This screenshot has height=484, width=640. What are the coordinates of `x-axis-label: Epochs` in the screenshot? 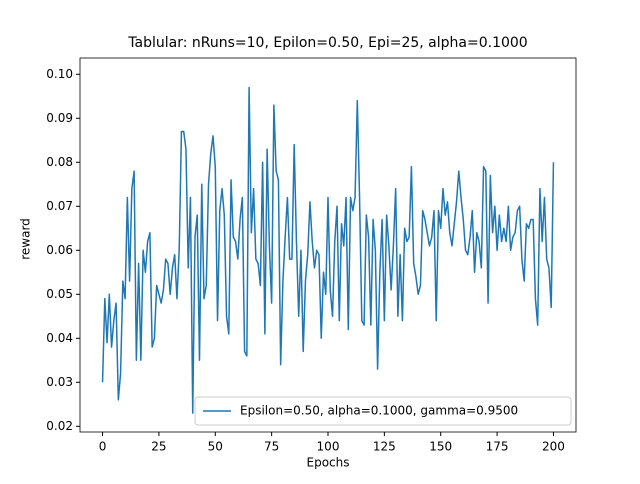 It's located at (328, 463).